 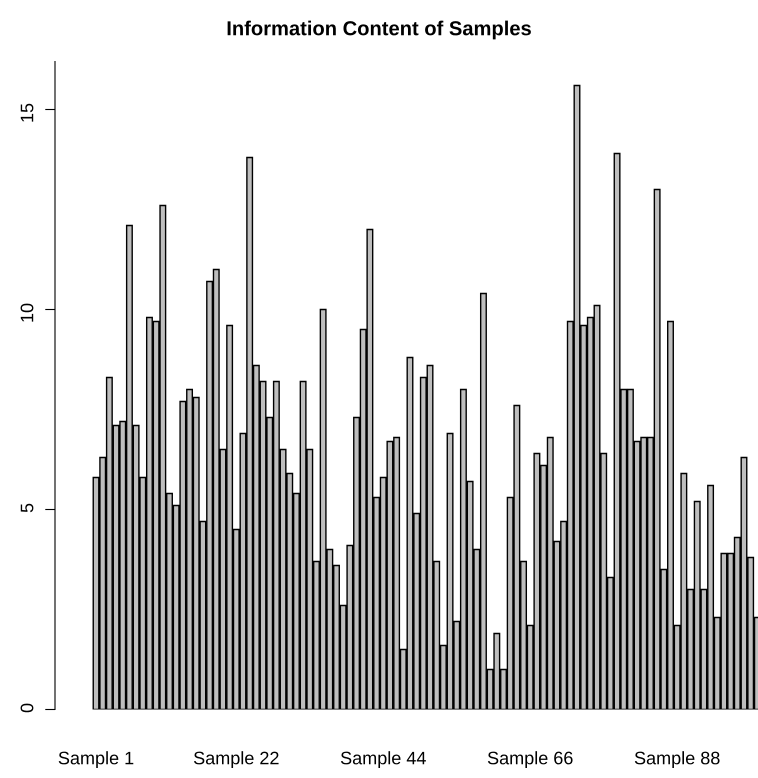 What do you see at coordinates (383, 759) in the screenshot?
I see `x-tick-label: Sample 44` at bounding box center [383, 759].